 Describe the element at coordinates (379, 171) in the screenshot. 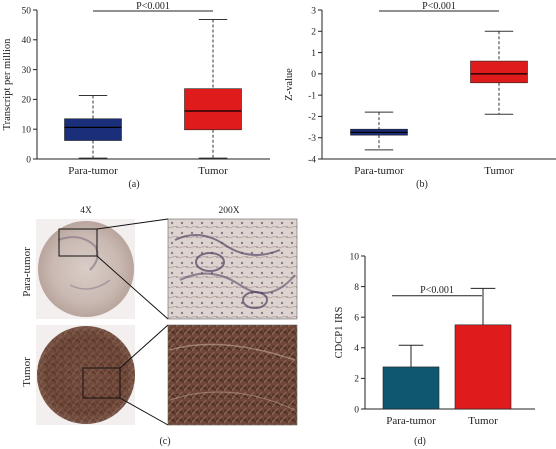

I see `b-category-label: Para-tumor` at that location.